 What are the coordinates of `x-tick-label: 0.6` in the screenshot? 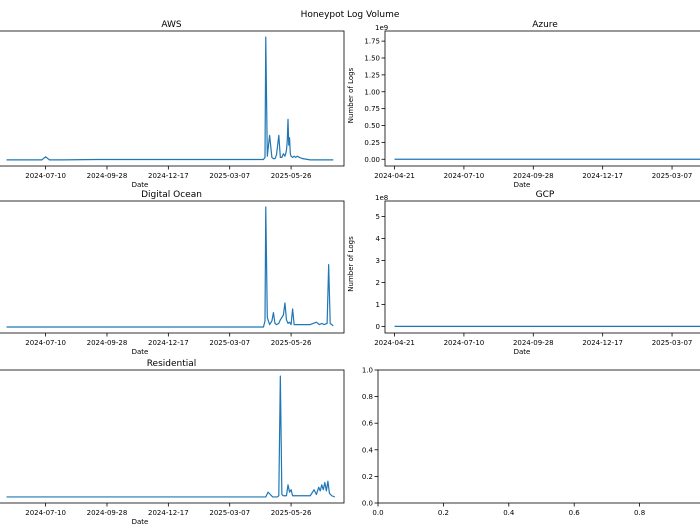 It's located at (575, 513).